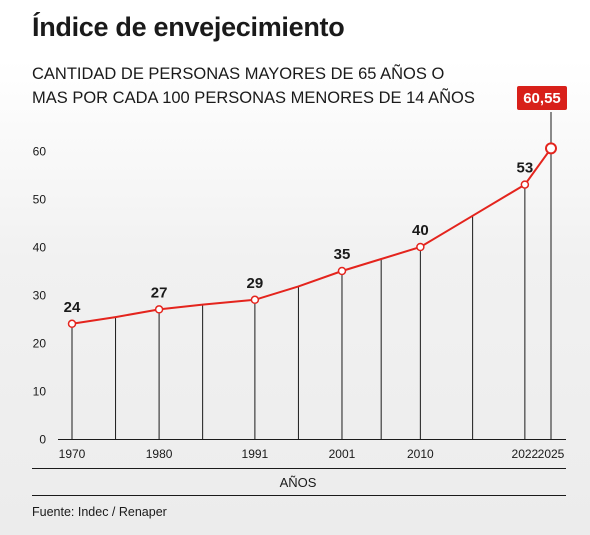  What do you see at coordinates (159, 454) in the screenshot?
I see `x-tick-label: 1980` at bounding box center [159, 454].